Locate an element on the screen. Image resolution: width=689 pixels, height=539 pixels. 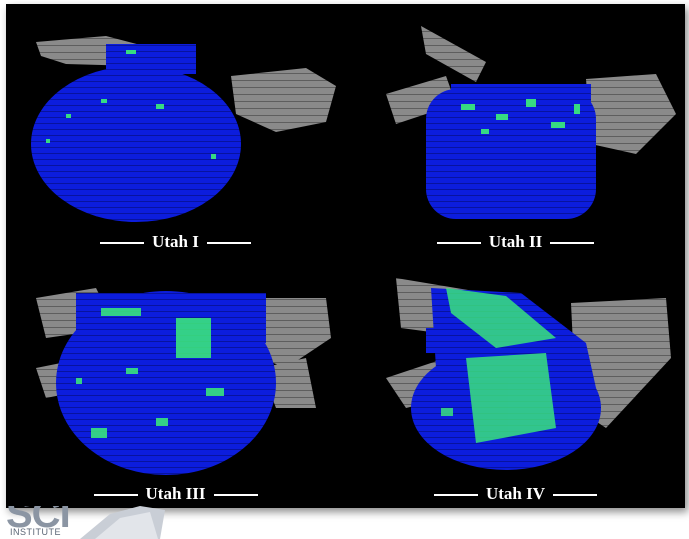
sci-institute-logo: SCI INSTITUTE is located at coordinates (85, 522).